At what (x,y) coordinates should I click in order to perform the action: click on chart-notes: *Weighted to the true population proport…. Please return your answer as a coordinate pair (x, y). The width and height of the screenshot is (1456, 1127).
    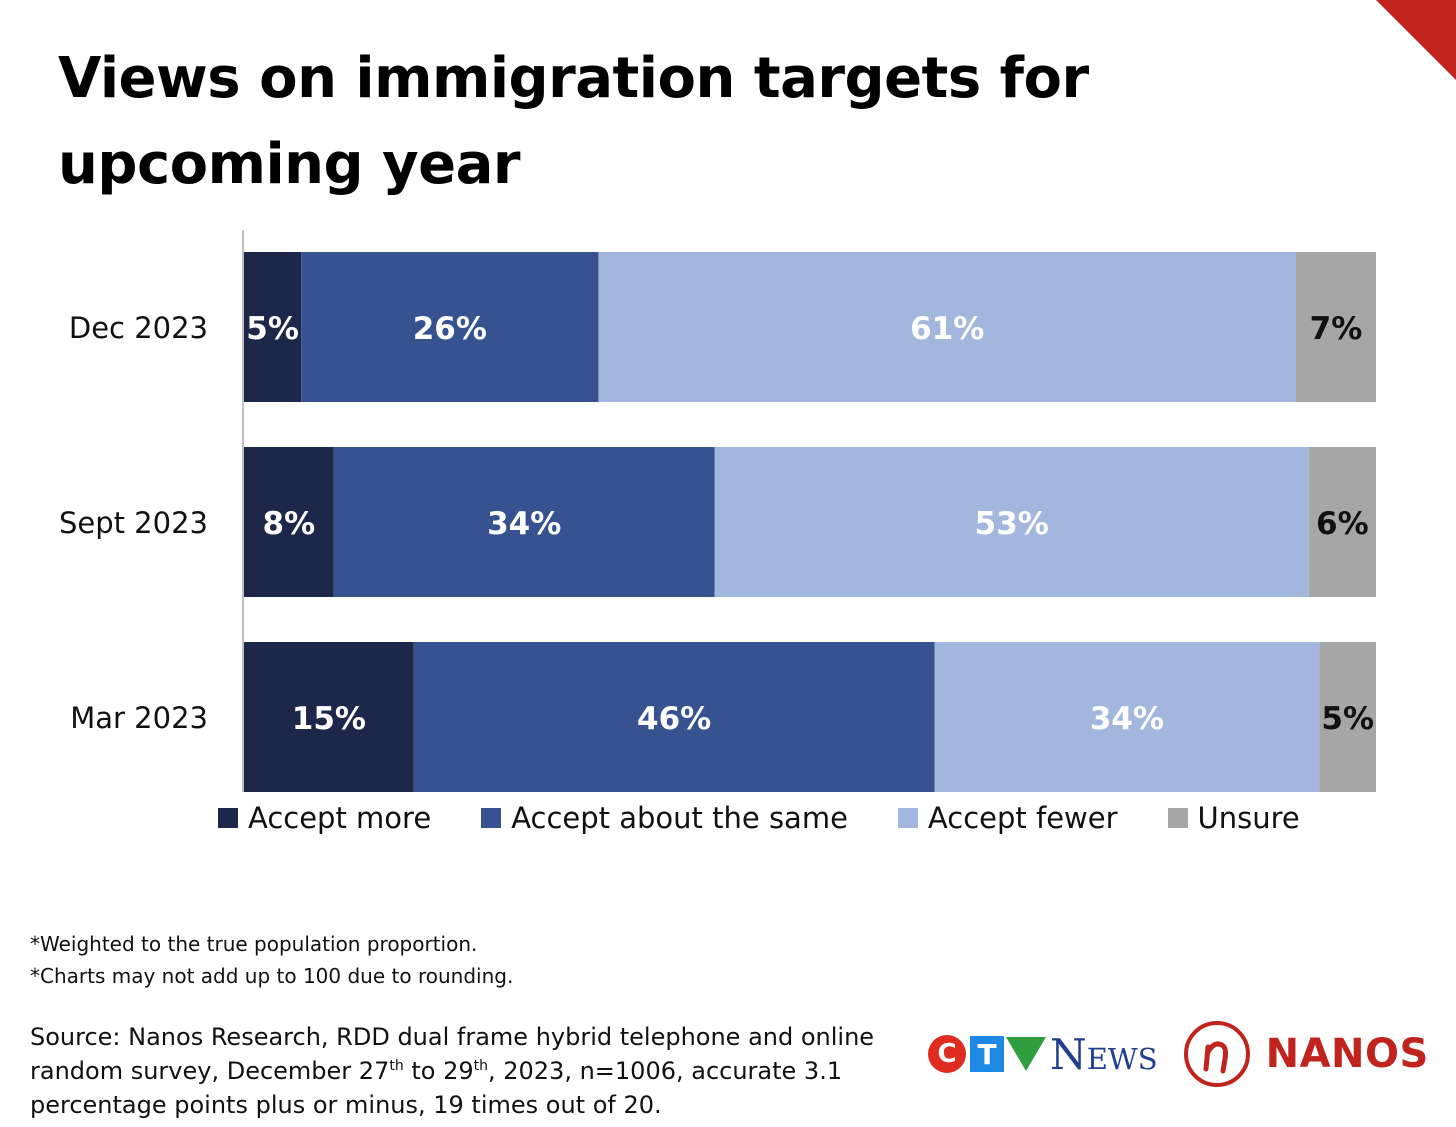
    Looking at the image, I should click on (271, 960).